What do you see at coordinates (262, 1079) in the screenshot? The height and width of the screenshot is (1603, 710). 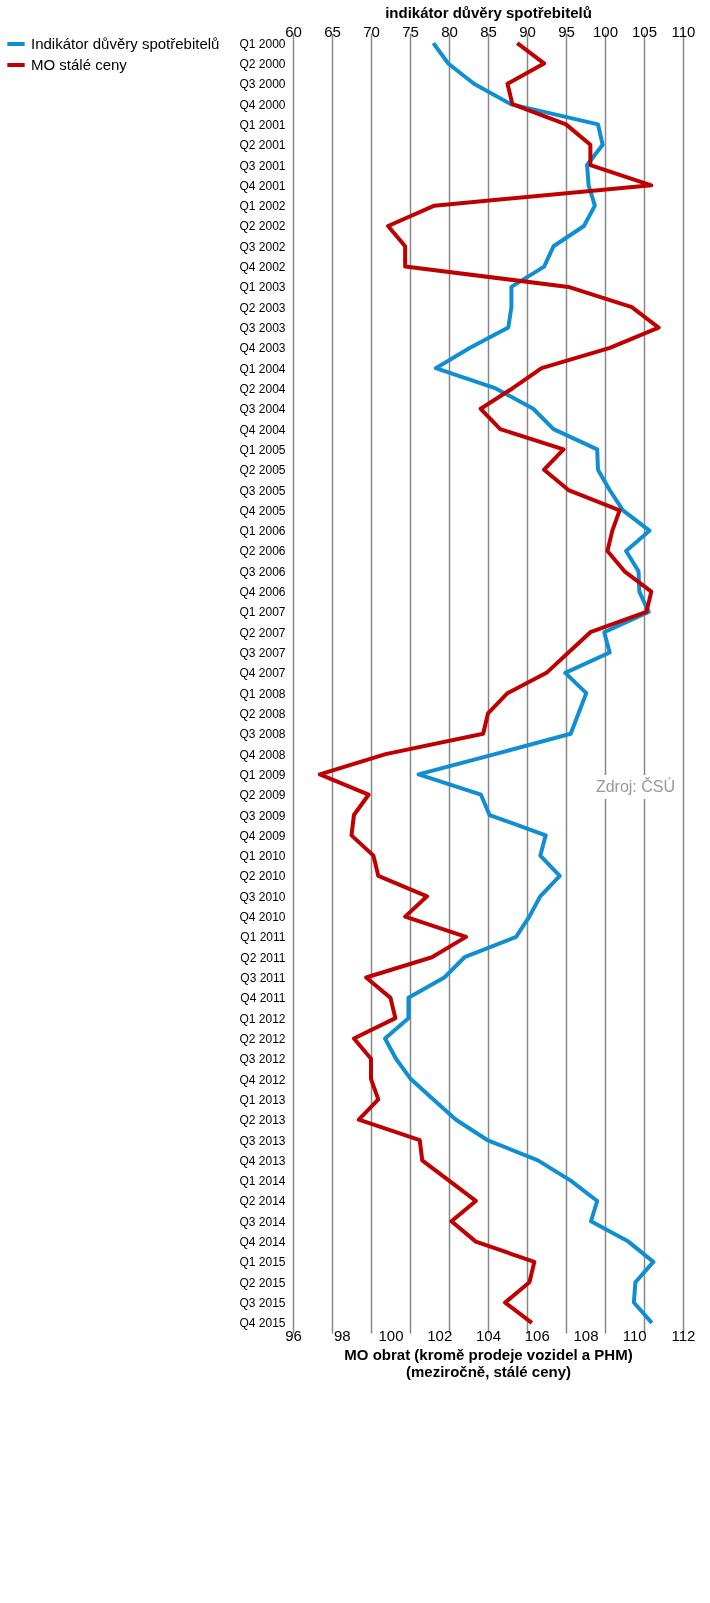 I see `y-tick-label: Q4 2012` at bounding box center [262, 1079].